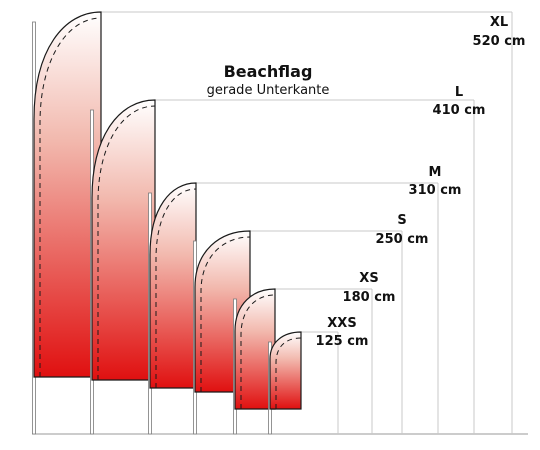 This screenshot has width=540, height=450. I want to click on size-label-l: L, so click(459, 92).